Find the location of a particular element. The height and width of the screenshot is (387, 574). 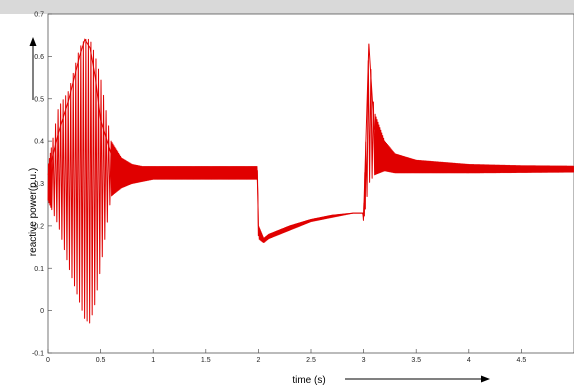

x-tick-label: 4.5 is located at coordinates (522, 360).